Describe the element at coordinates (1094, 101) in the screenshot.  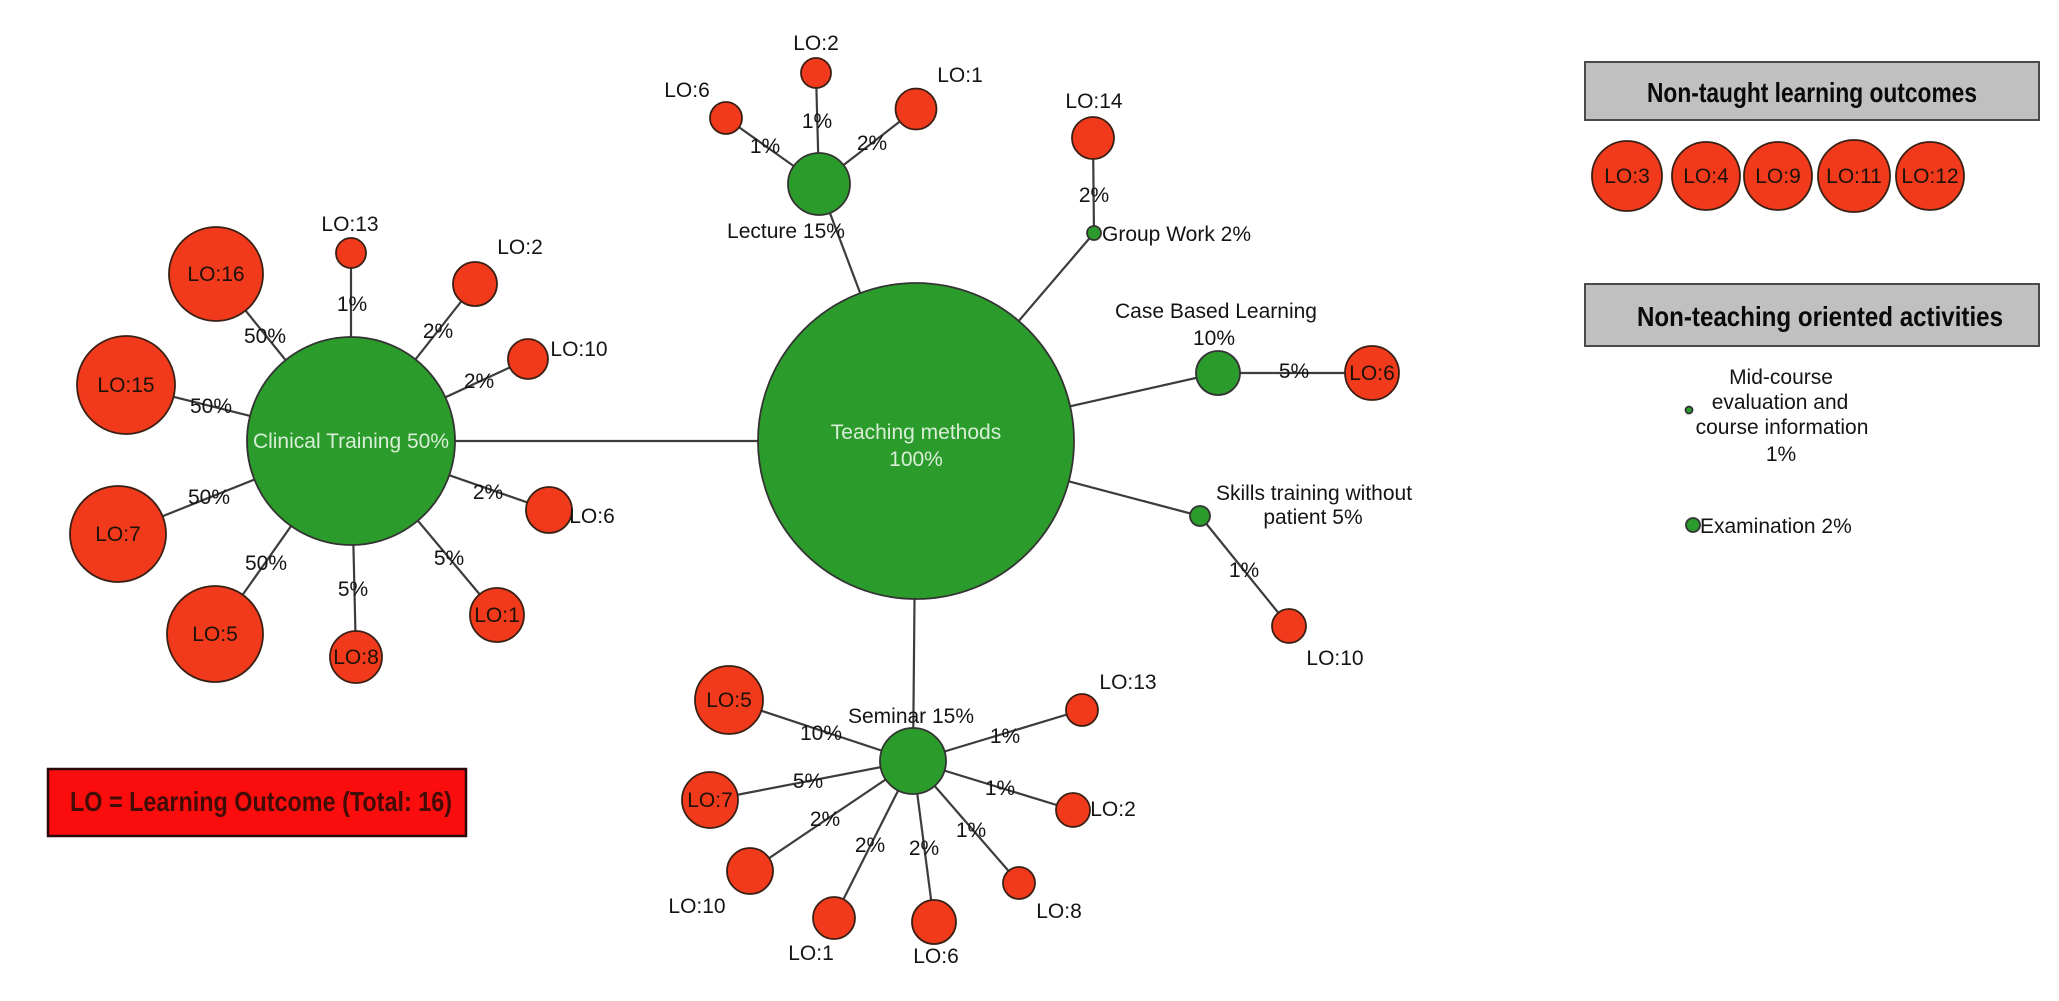
I see `svg-text: LO:14` at that location.